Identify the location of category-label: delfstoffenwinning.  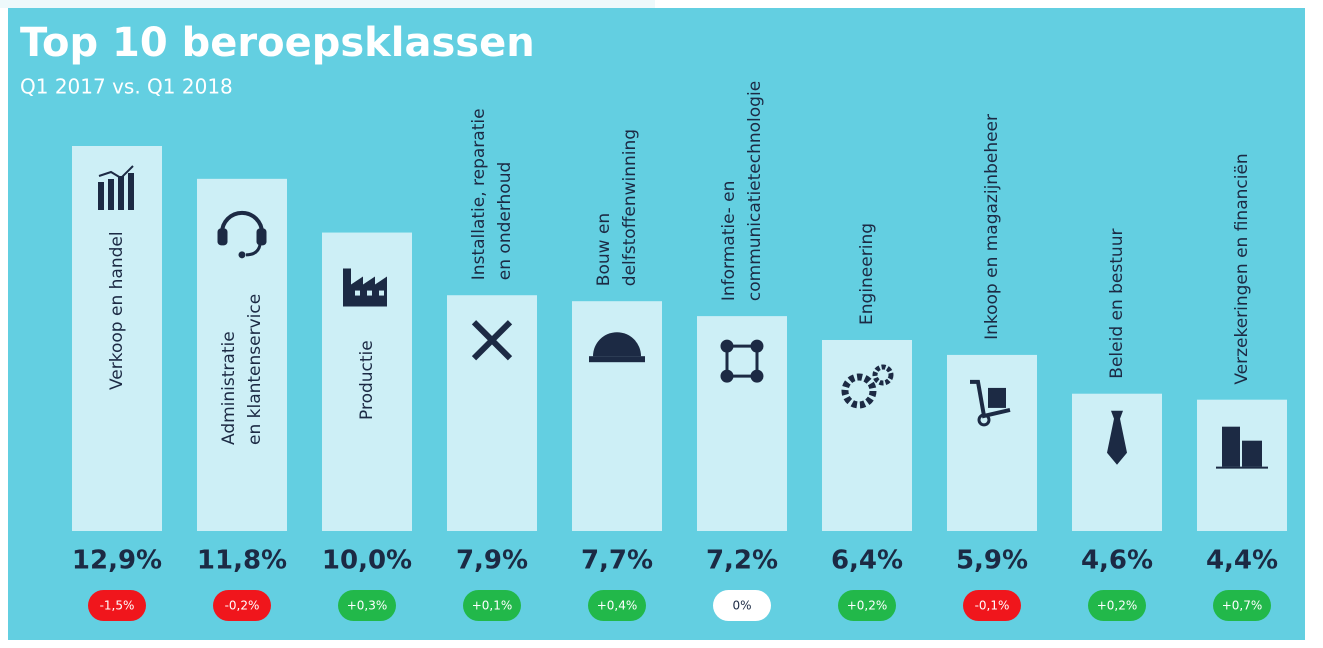
(630, 207).